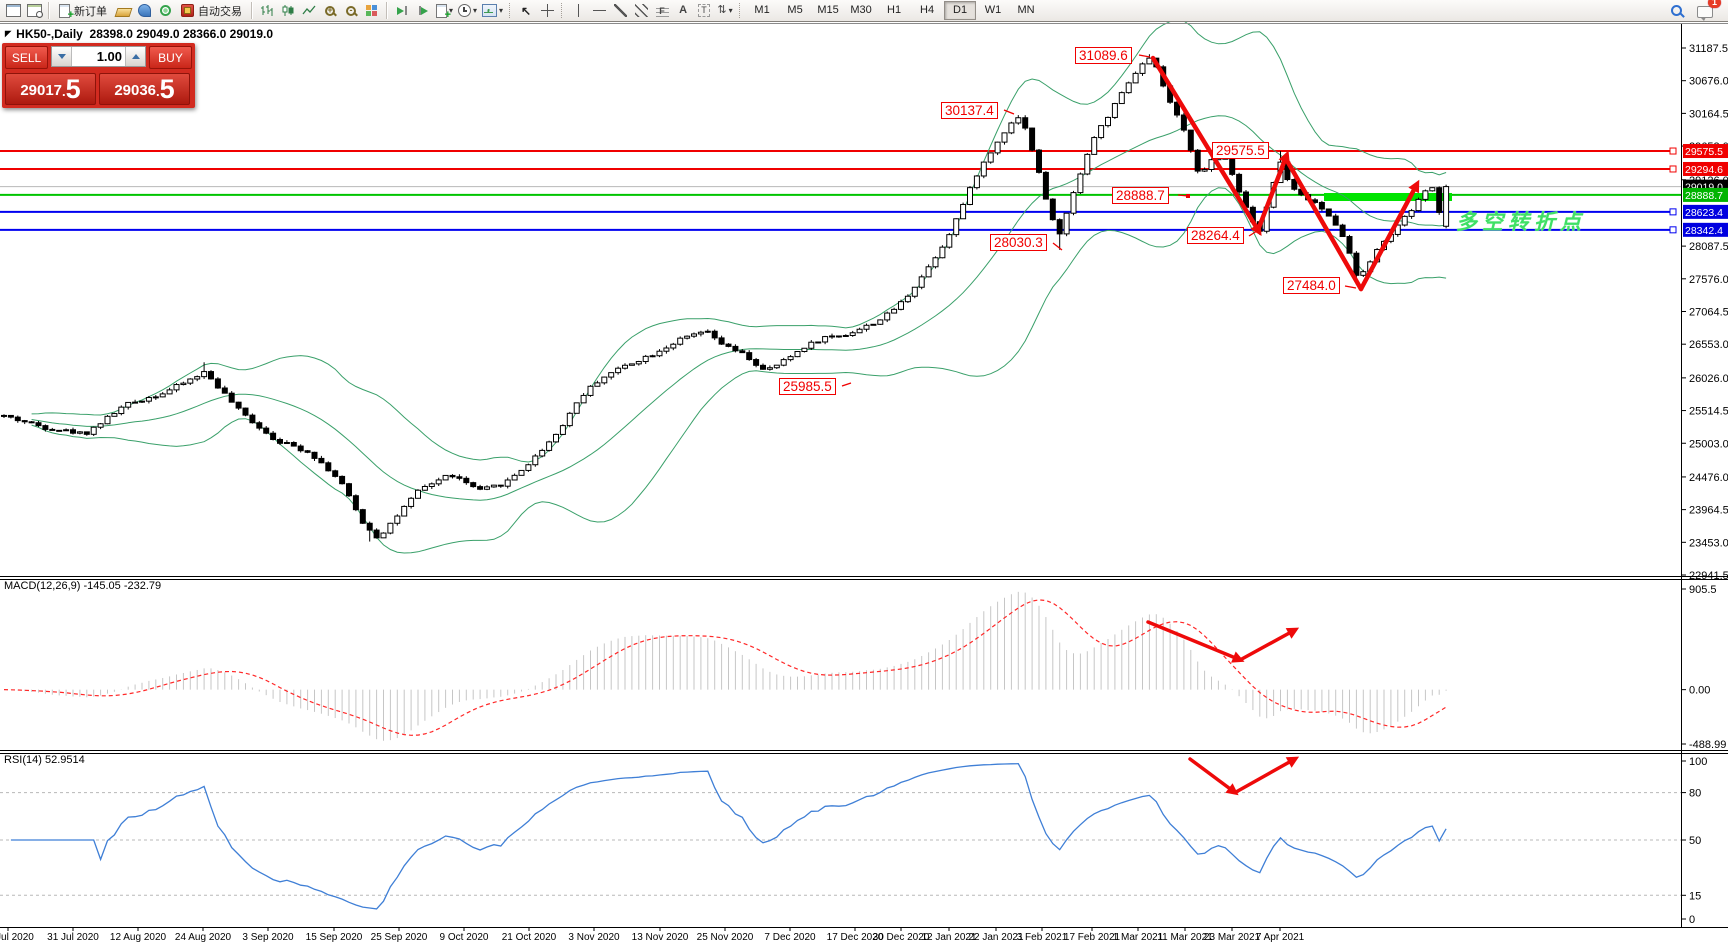 This screenshot has height=944, width=1728. I want to click on svg-text: 26026.0, so click(1708, 379).